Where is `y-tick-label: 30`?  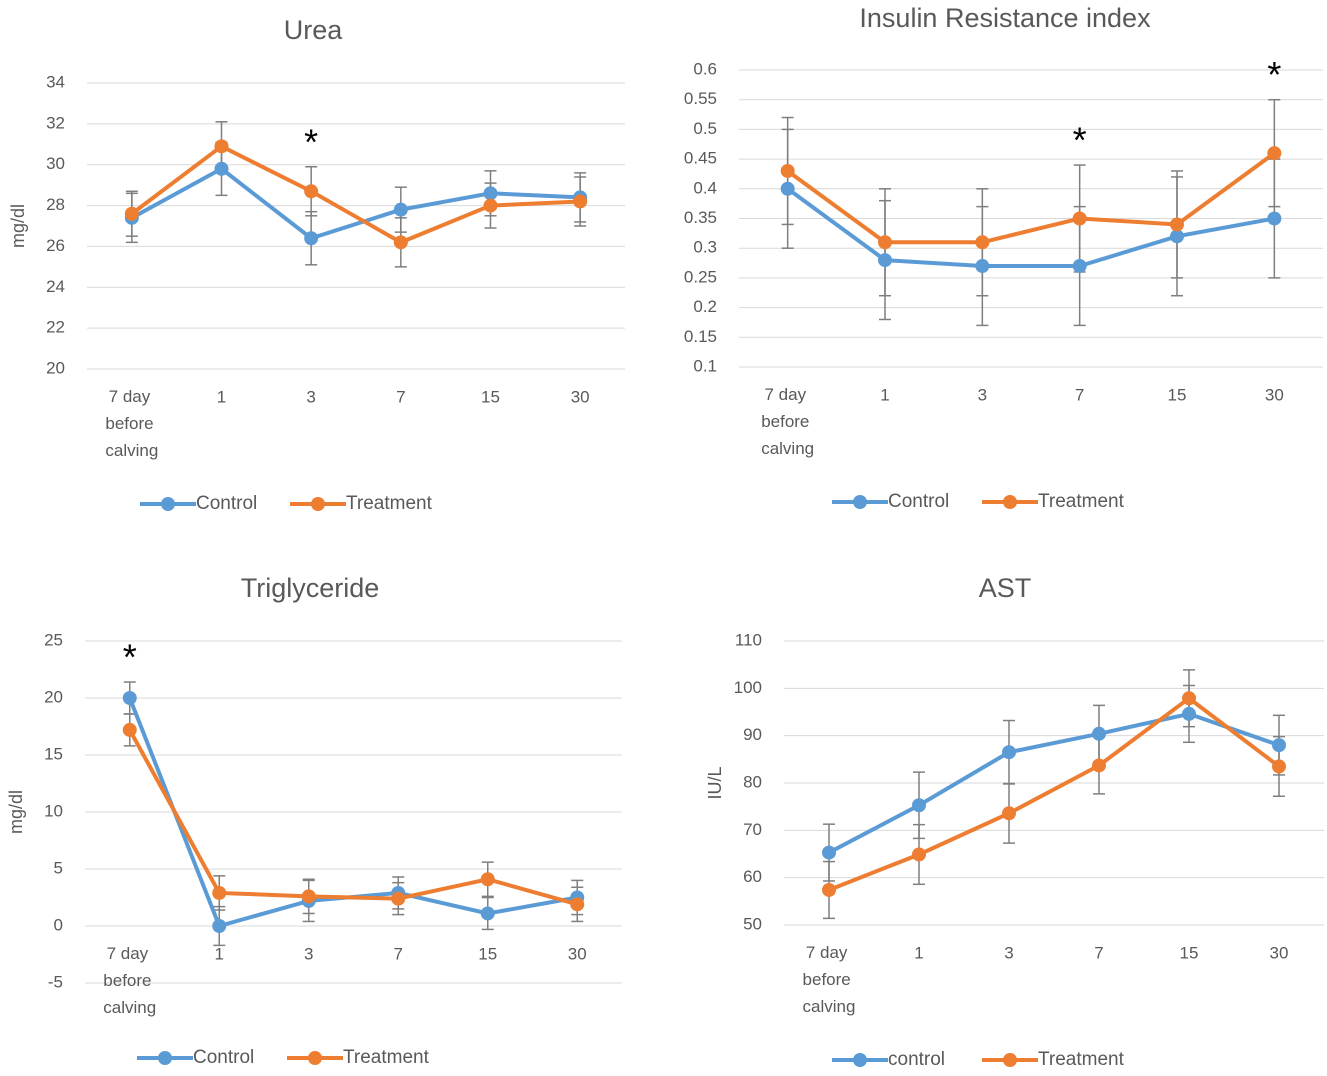 y-tick-label: 30 is located at coordinates (55, 163).